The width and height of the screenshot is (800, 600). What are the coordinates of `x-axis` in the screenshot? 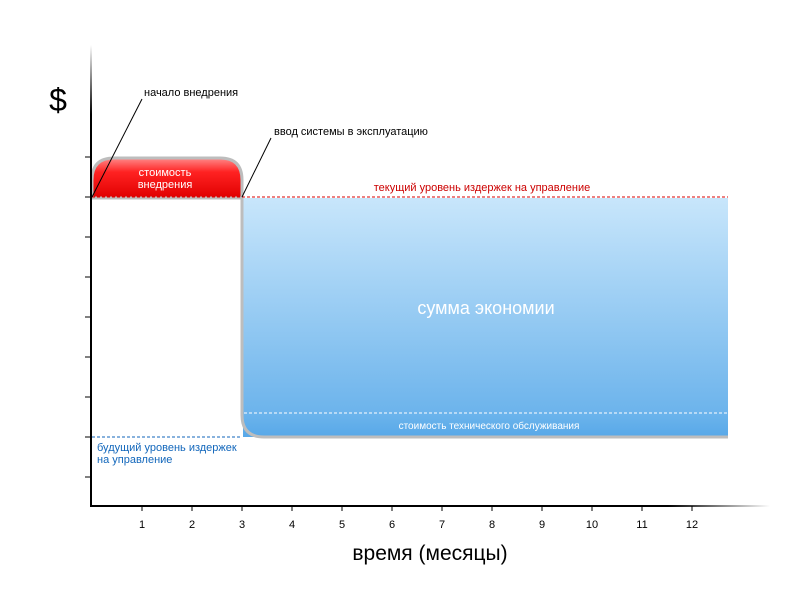 It's located at (430, 506).